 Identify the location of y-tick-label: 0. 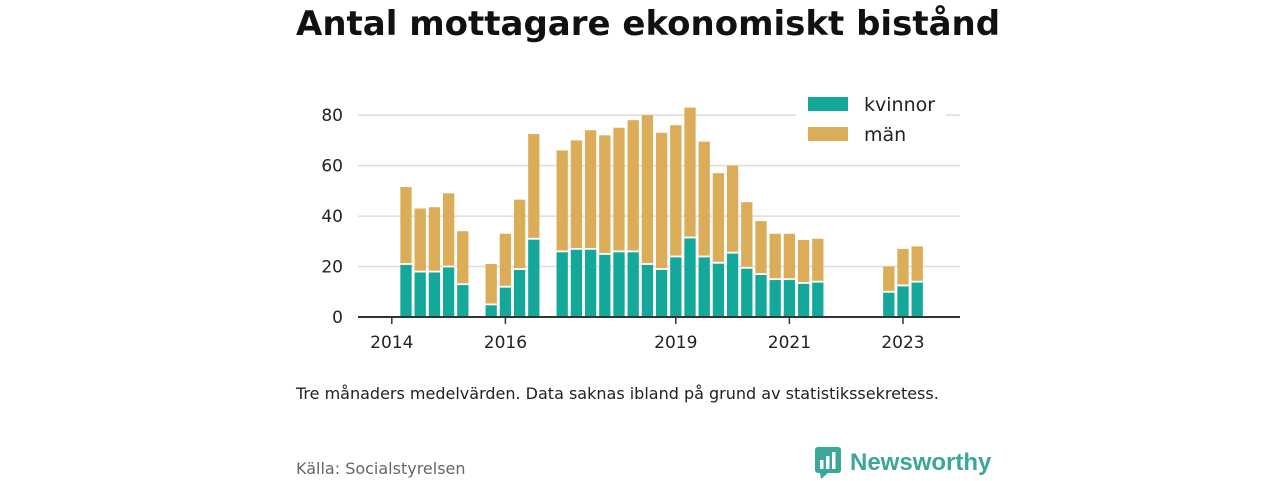
(337, 318).